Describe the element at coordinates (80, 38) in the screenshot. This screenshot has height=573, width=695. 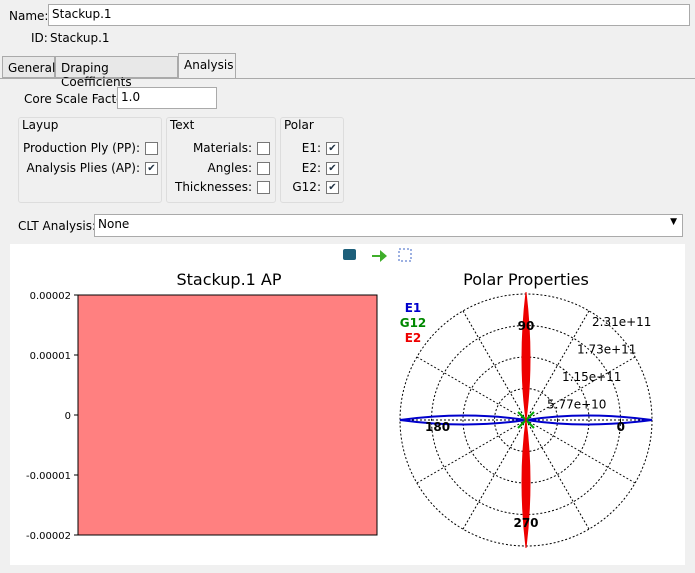
I see `id-value: Stackup.1` at that location.